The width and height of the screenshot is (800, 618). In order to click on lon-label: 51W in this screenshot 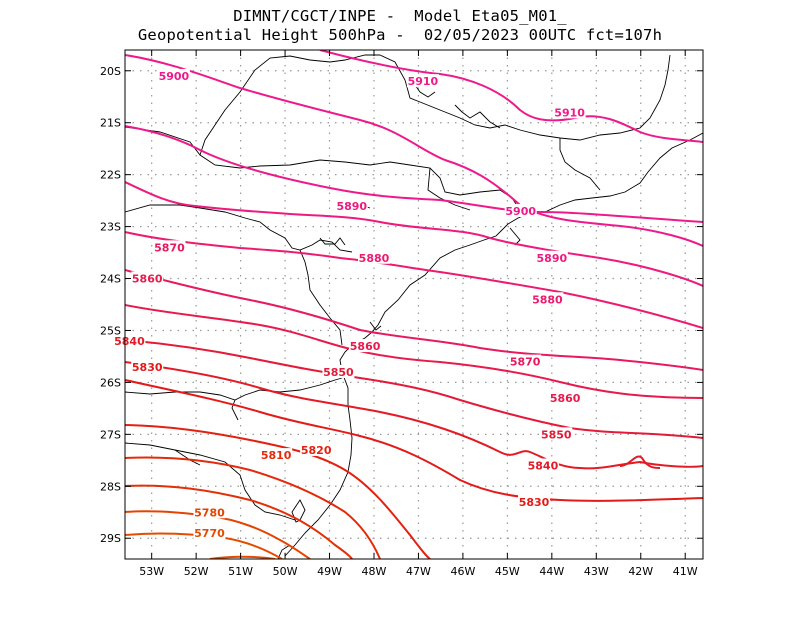, I will do `click(240, 571)`.